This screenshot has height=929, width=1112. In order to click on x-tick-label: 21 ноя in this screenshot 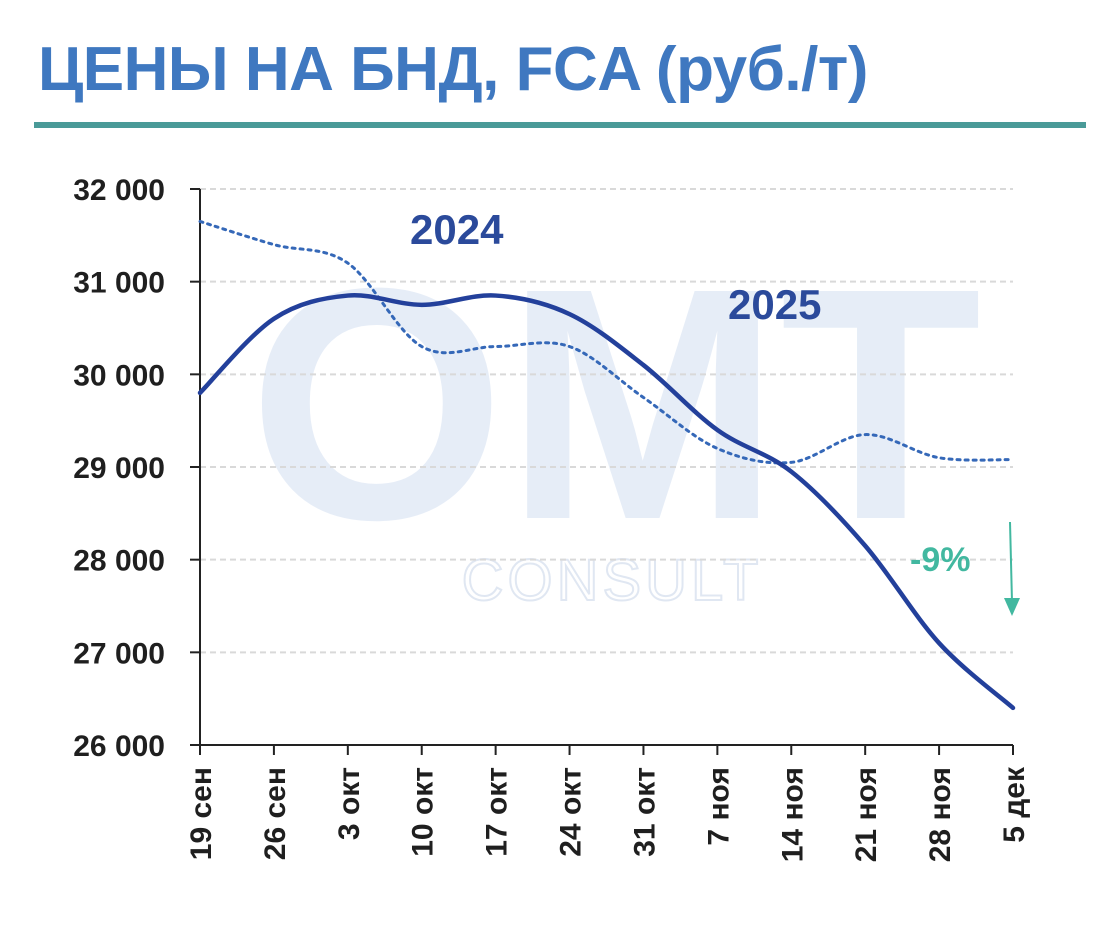, I will do `click(866, 814)`.